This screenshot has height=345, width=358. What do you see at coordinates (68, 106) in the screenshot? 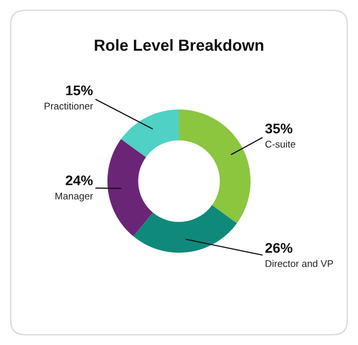
I see `slice-label: Practitioner` at bounding box center [68, 106].